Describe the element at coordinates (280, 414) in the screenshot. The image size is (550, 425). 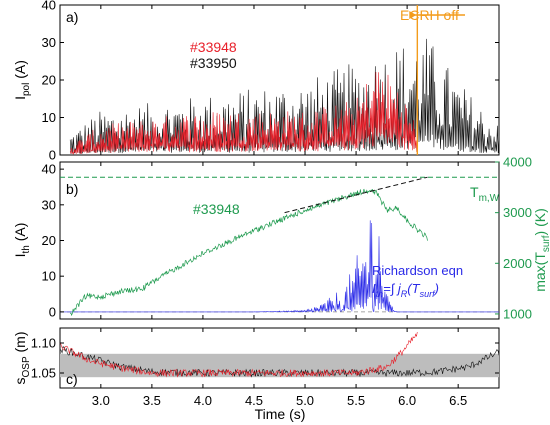
I see `xlabel: Time (s)` at that location.